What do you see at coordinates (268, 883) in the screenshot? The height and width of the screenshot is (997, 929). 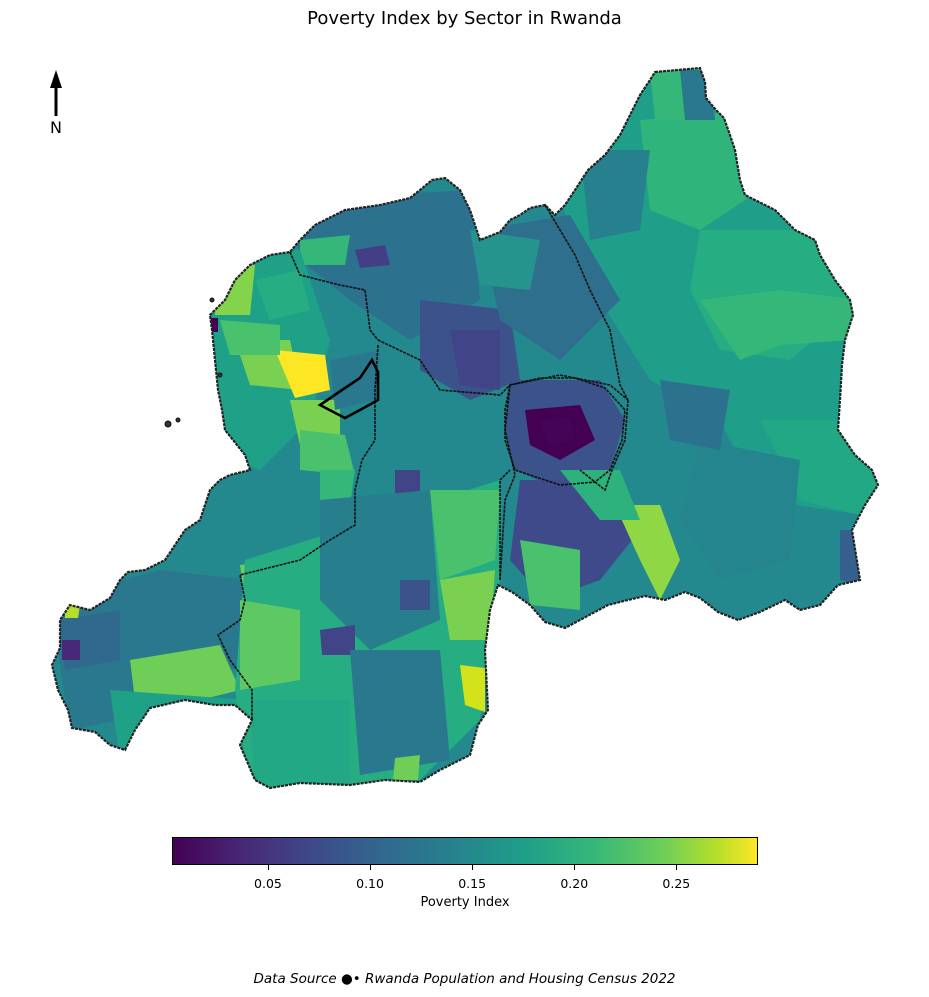 I see `colorbar-tick-label: 0.05` at bounding box center [268, 883].